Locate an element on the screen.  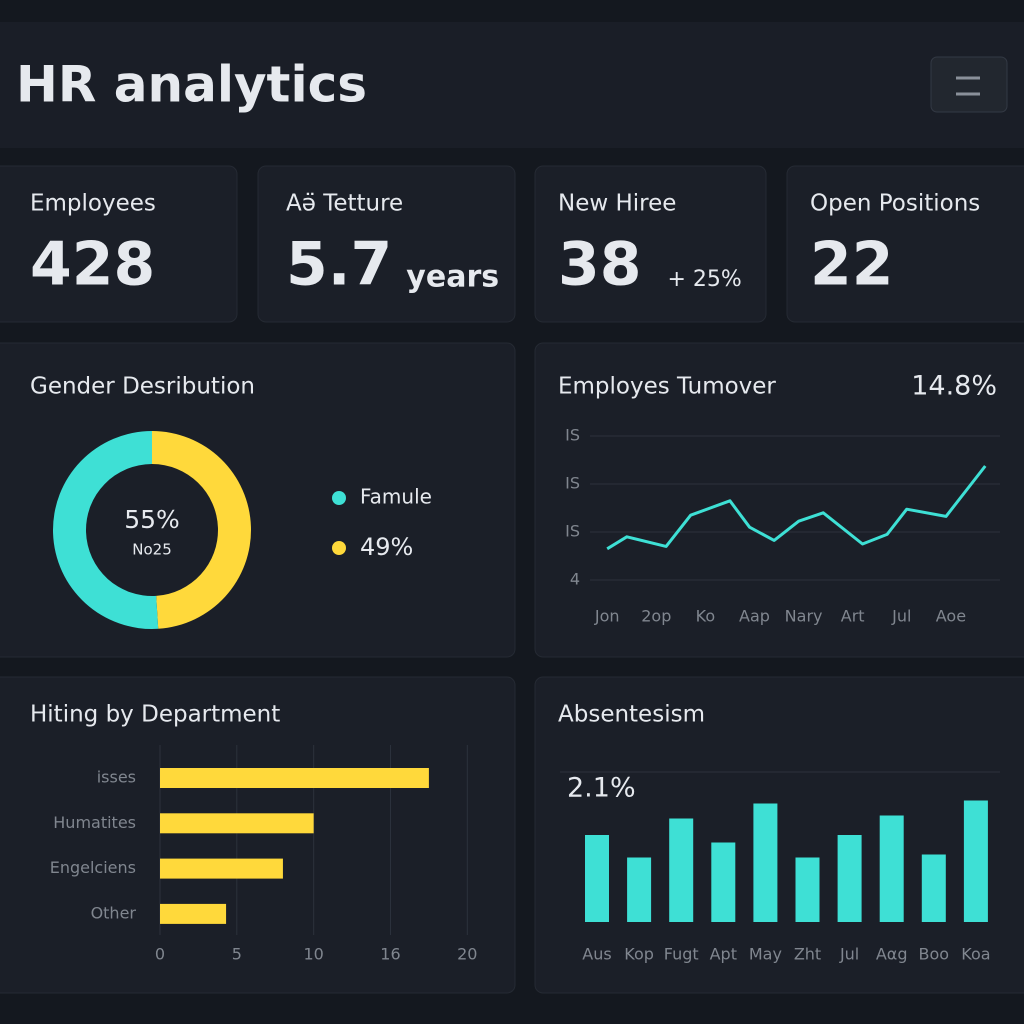
legend-label: 49% is located at coordinates (386, 547).